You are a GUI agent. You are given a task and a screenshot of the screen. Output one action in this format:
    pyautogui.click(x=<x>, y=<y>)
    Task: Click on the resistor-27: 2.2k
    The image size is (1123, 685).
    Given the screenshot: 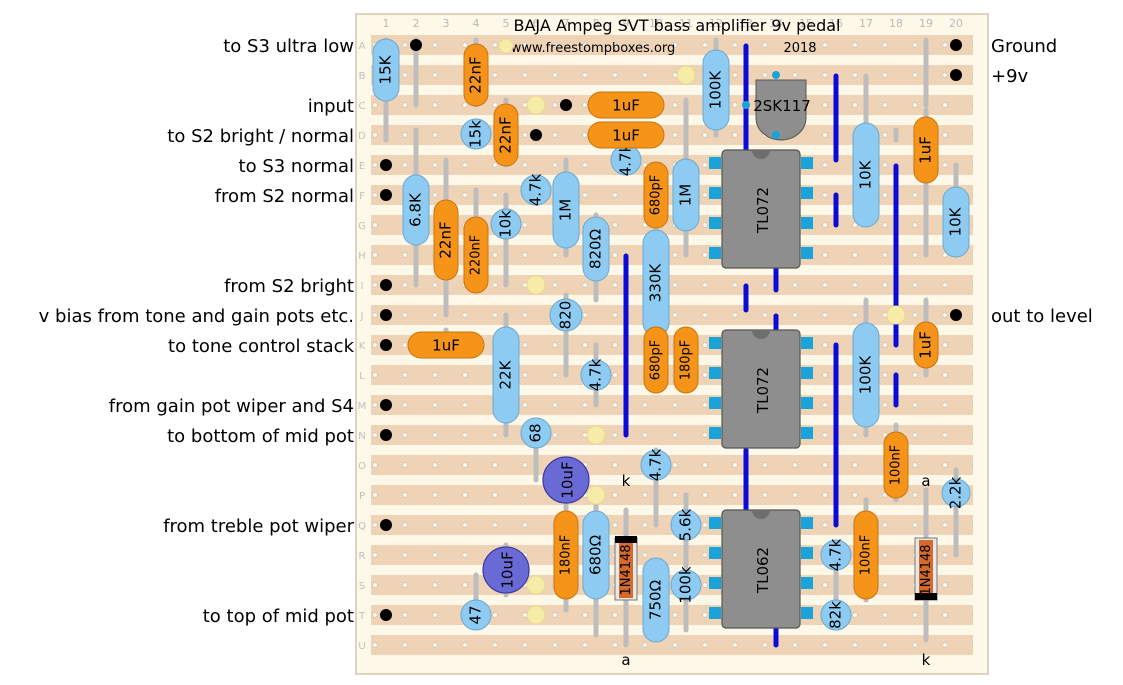 What is the action you would take?
    pyautogui.click(x=956, y=492)
    